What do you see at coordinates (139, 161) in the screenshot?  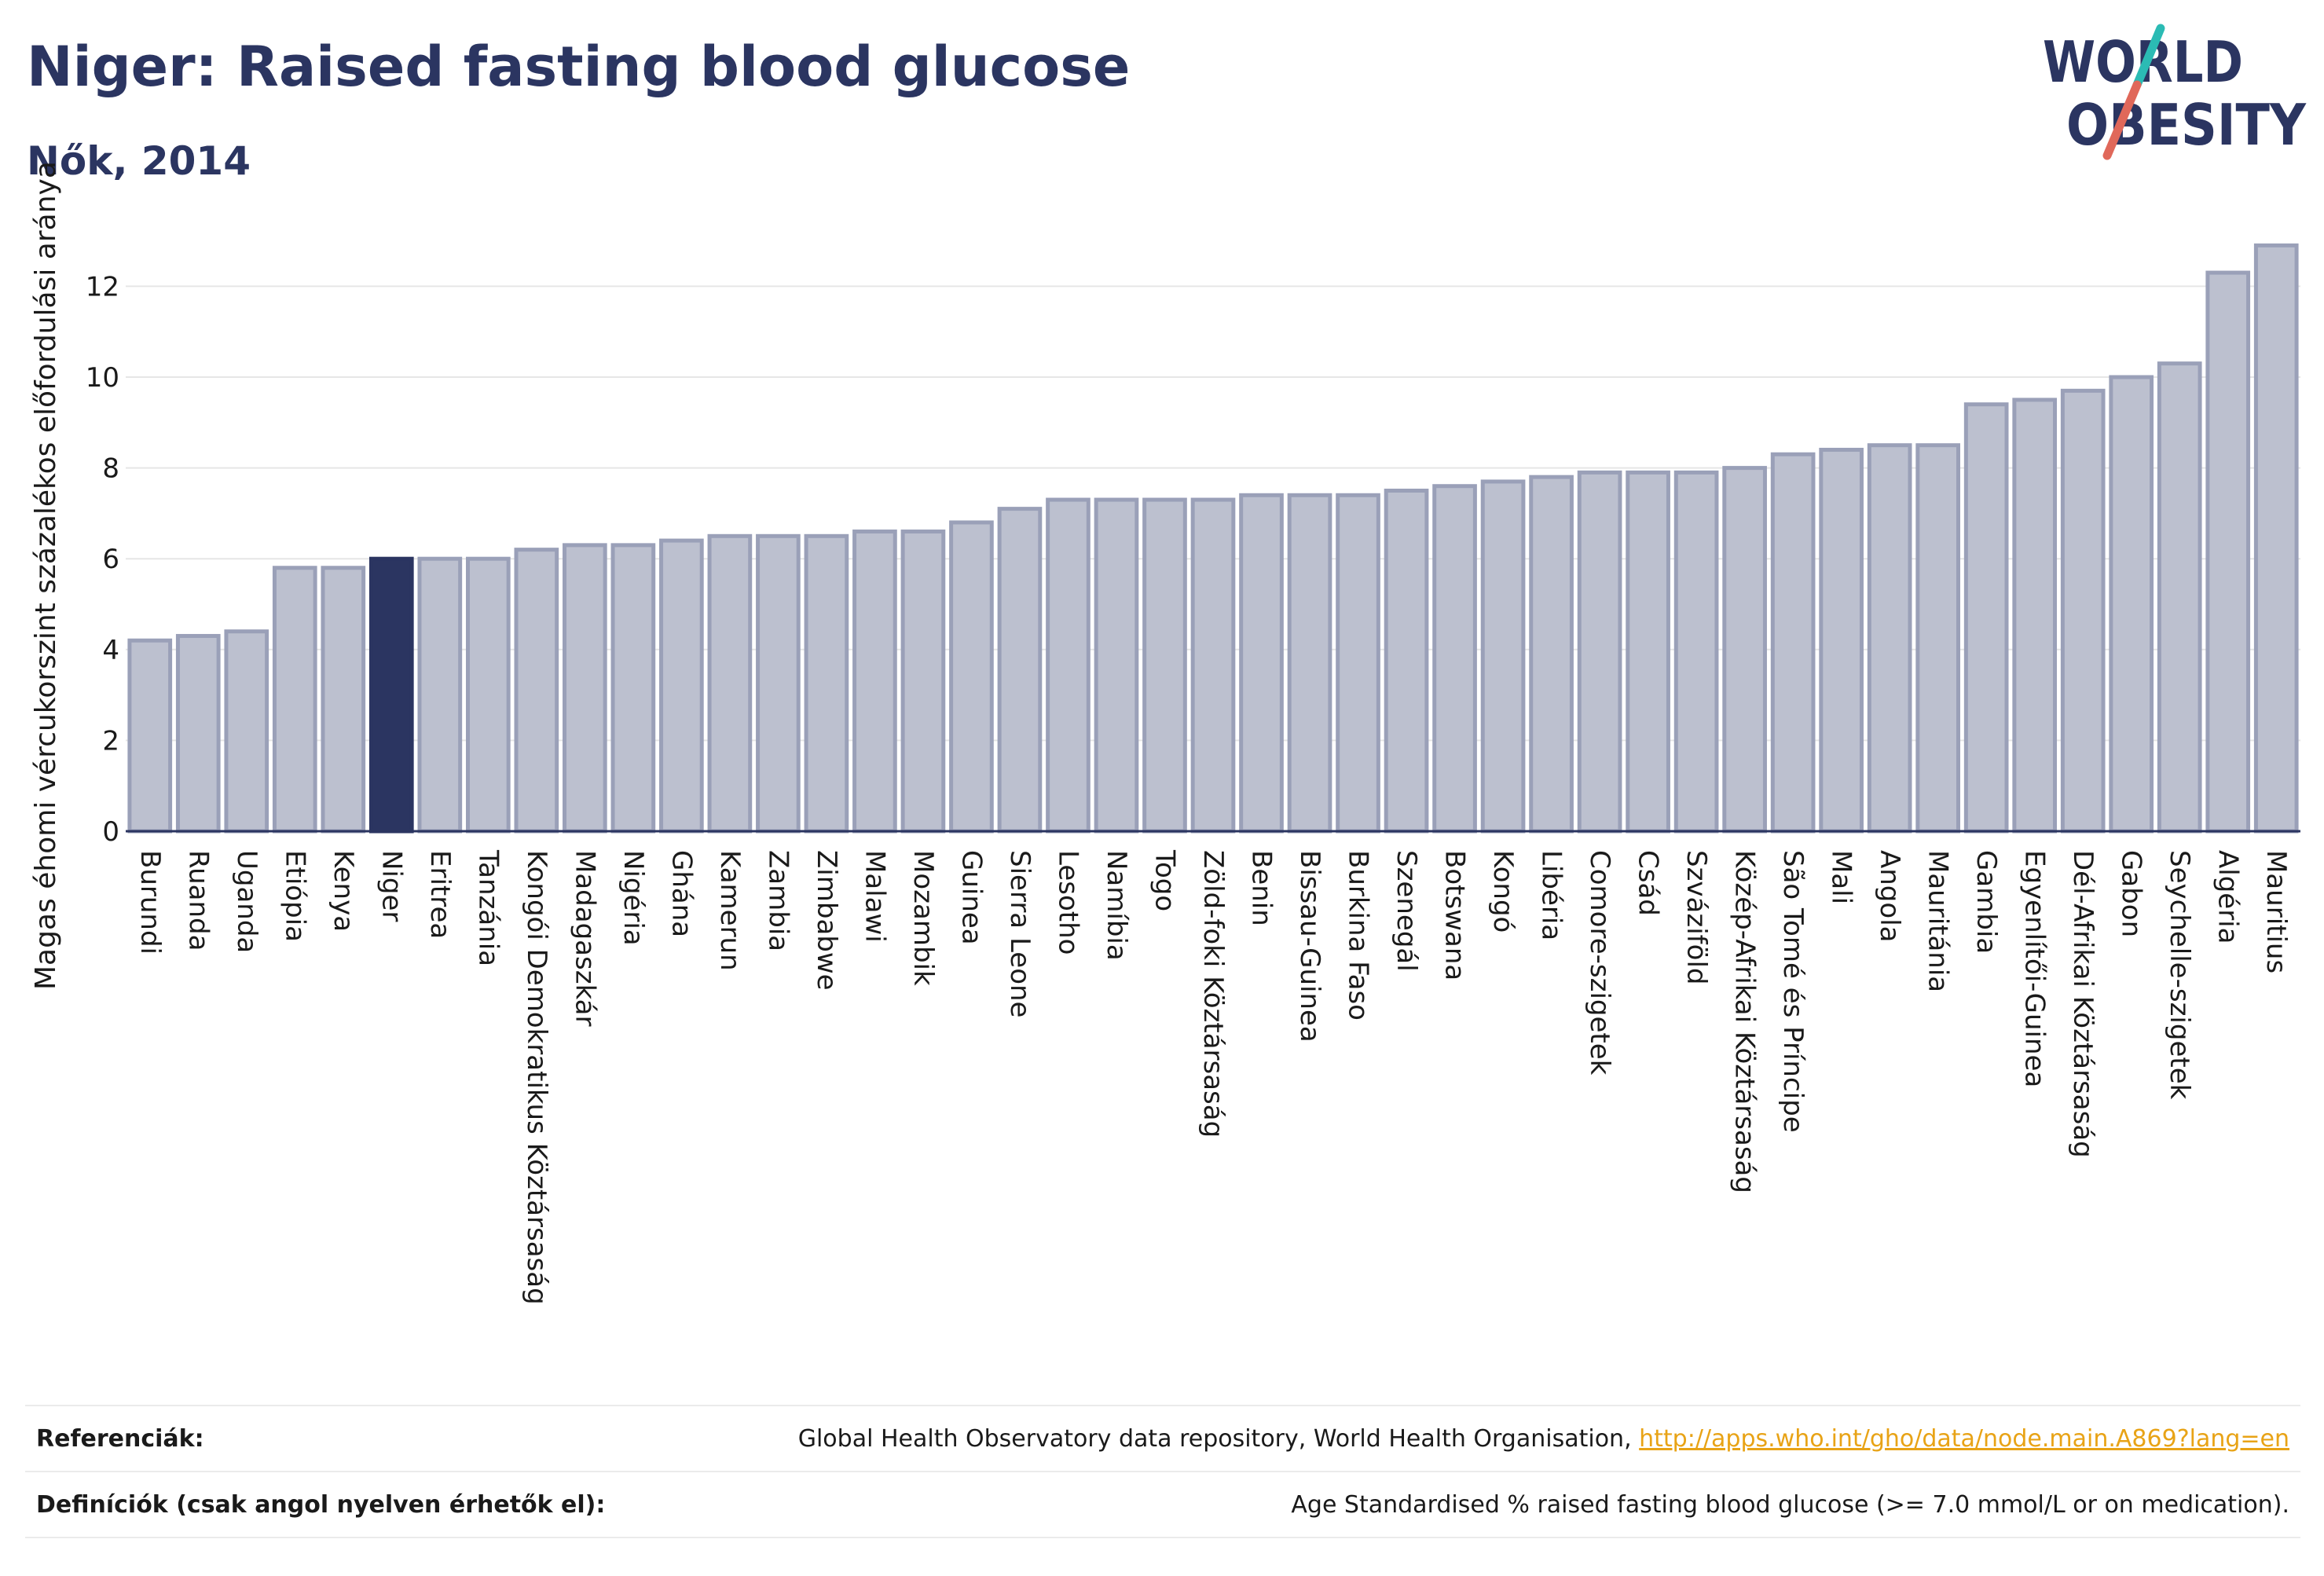 I see `chart-subtitle: Nők, 2014` at bounding box center [139, 161].